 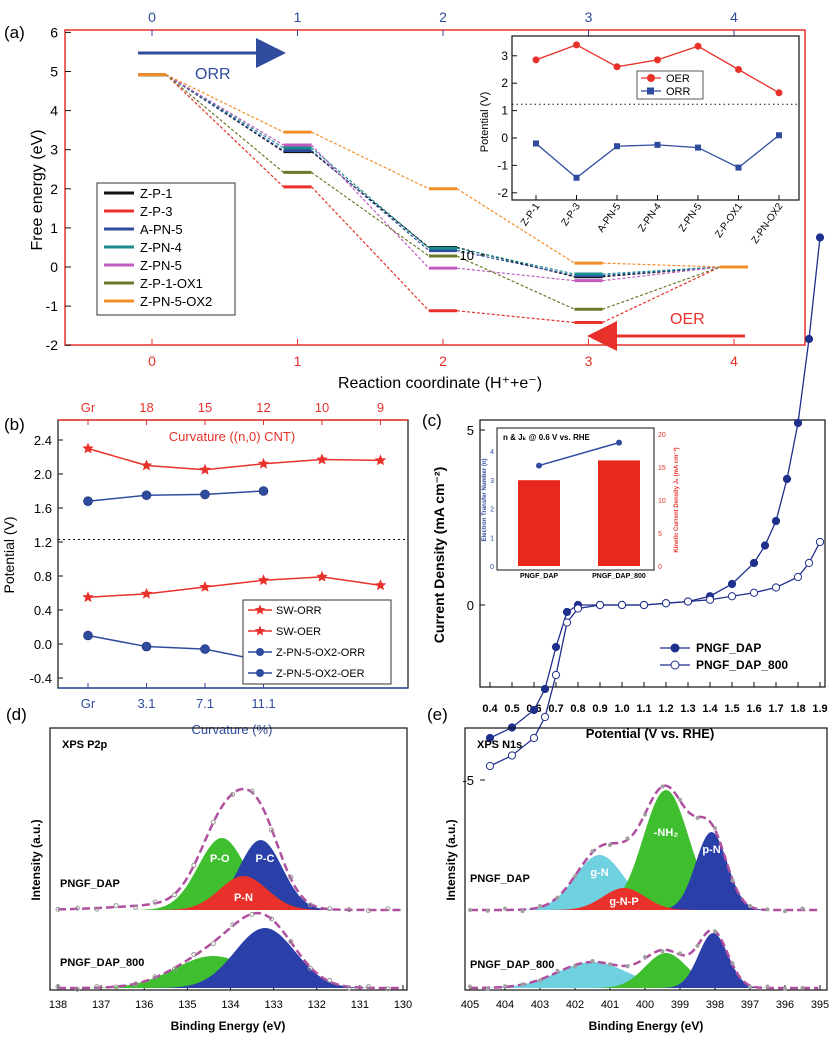 I want to click on a-inset-legend-marker, so click(x=650, y=91).